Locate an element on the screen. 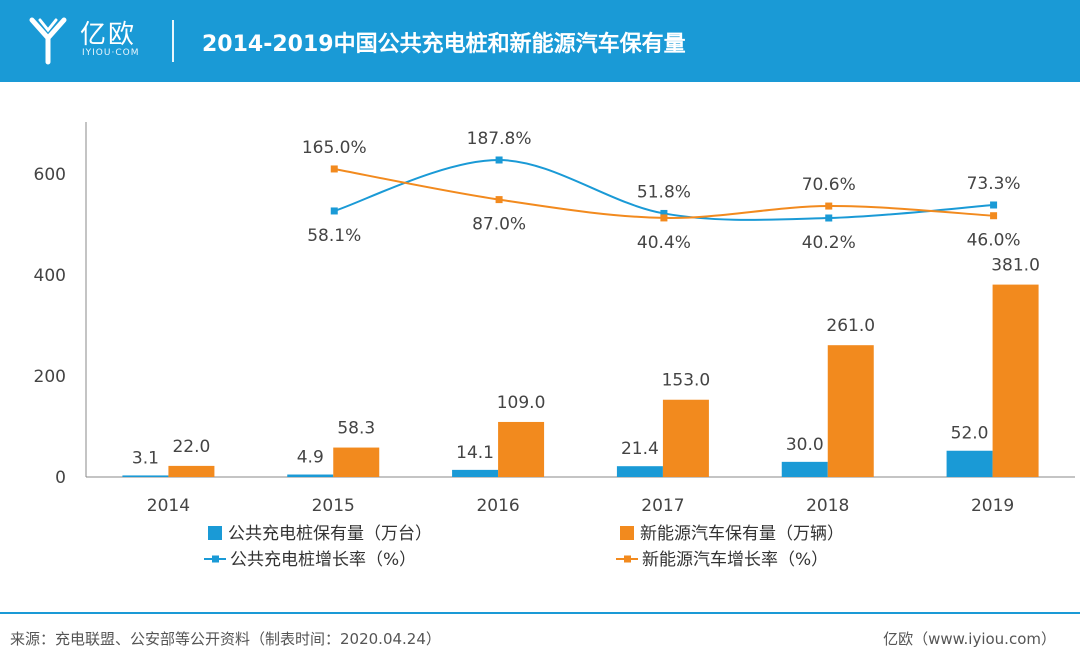 This screenshot has height=664, width=1080. x-tick-label: 2017 is located at coordinates (662, 506).